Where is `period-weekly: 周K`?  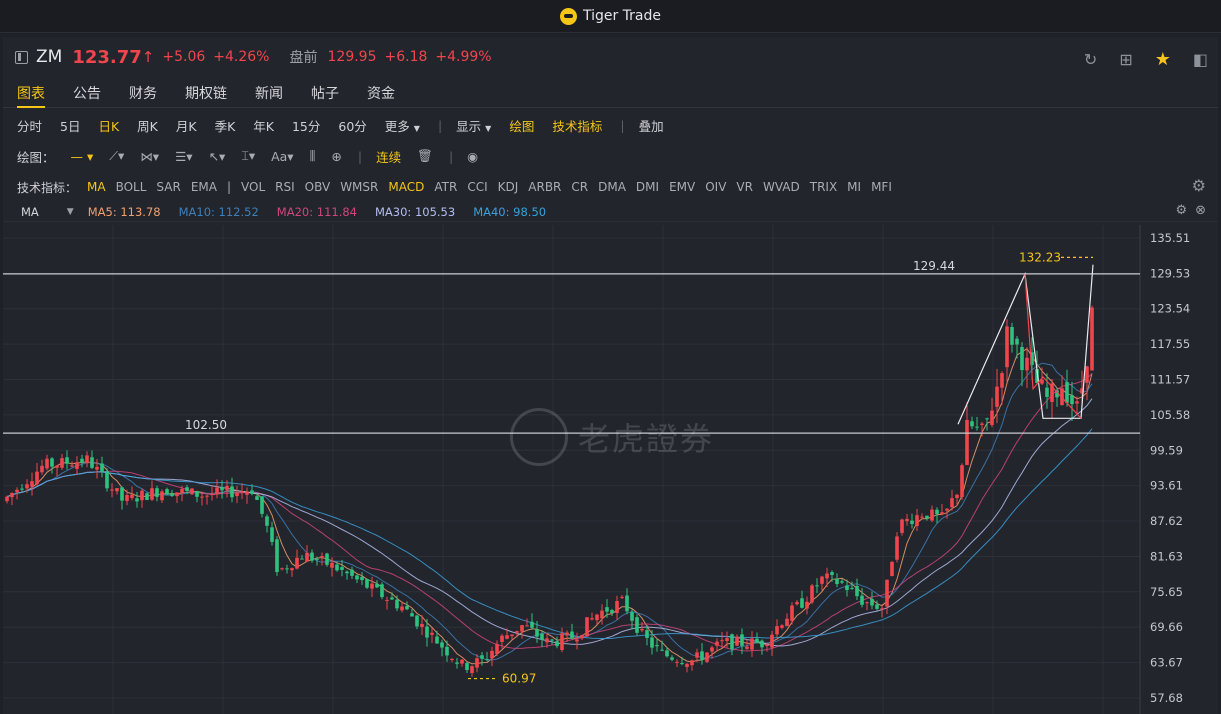
period-weekly: 周K is located at coordinates (147, 126).